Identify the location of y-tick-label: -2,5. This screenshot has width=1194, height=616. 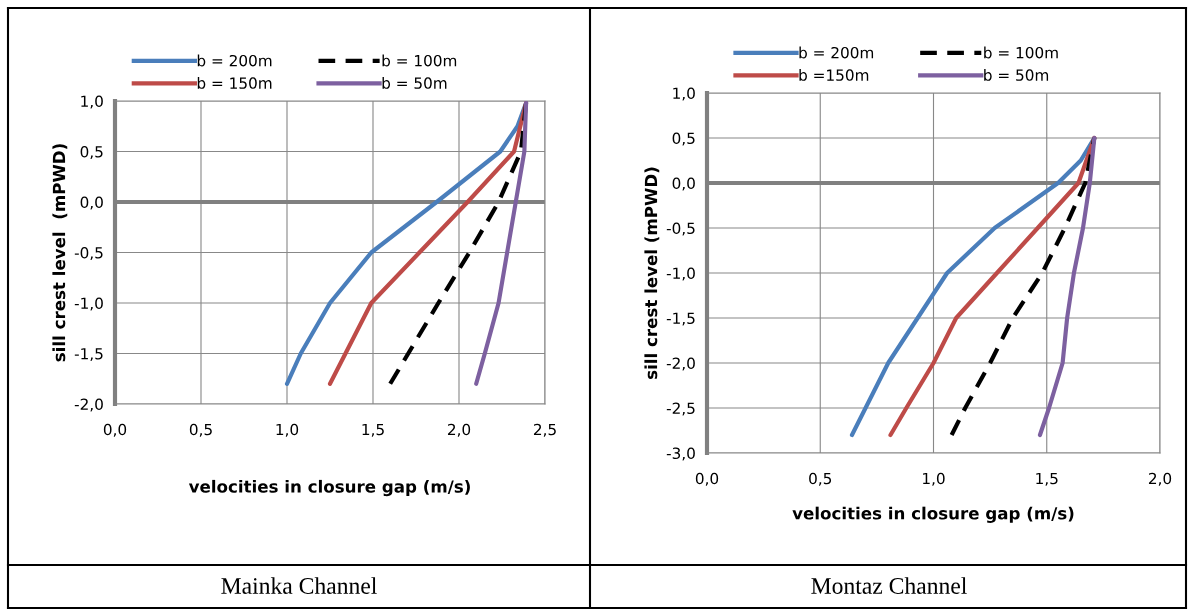
(680, 409).